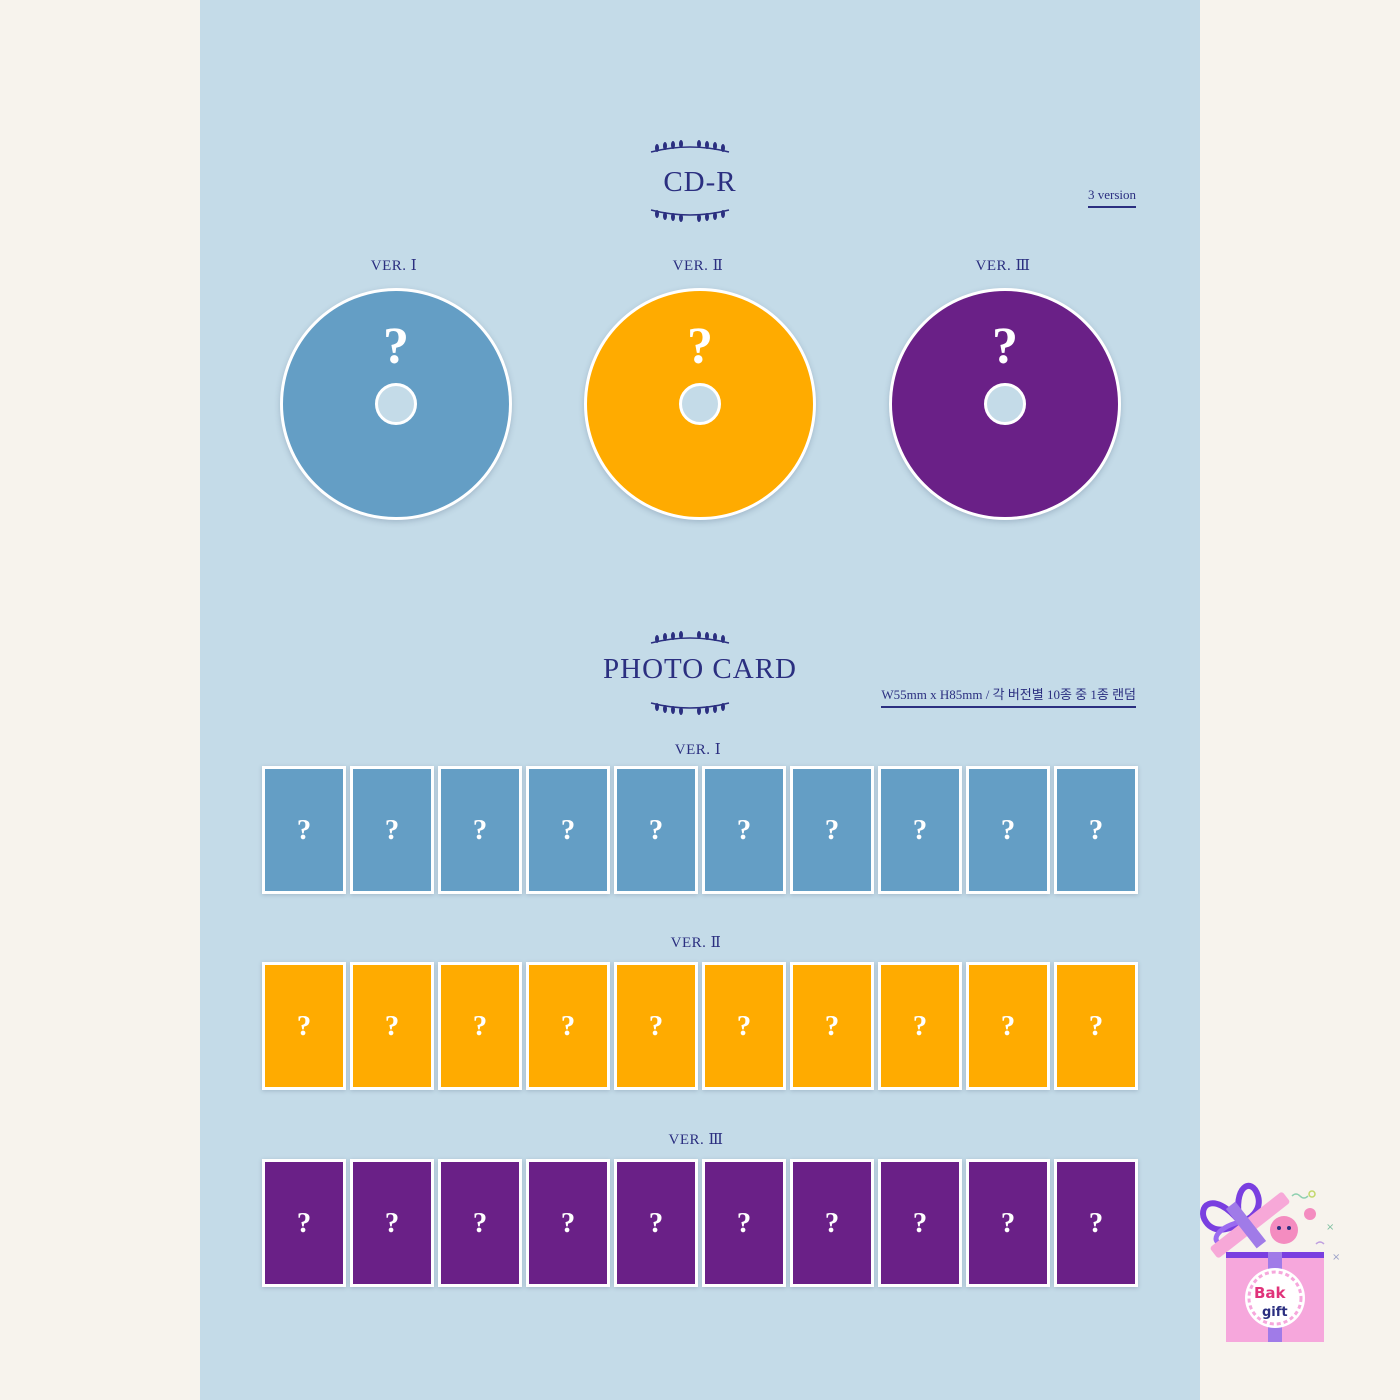  I want to click on photo-card-size-note: W55mm x H85mm / 각 버전별 10종 중 1종 랜덤, so click(1008, 696).